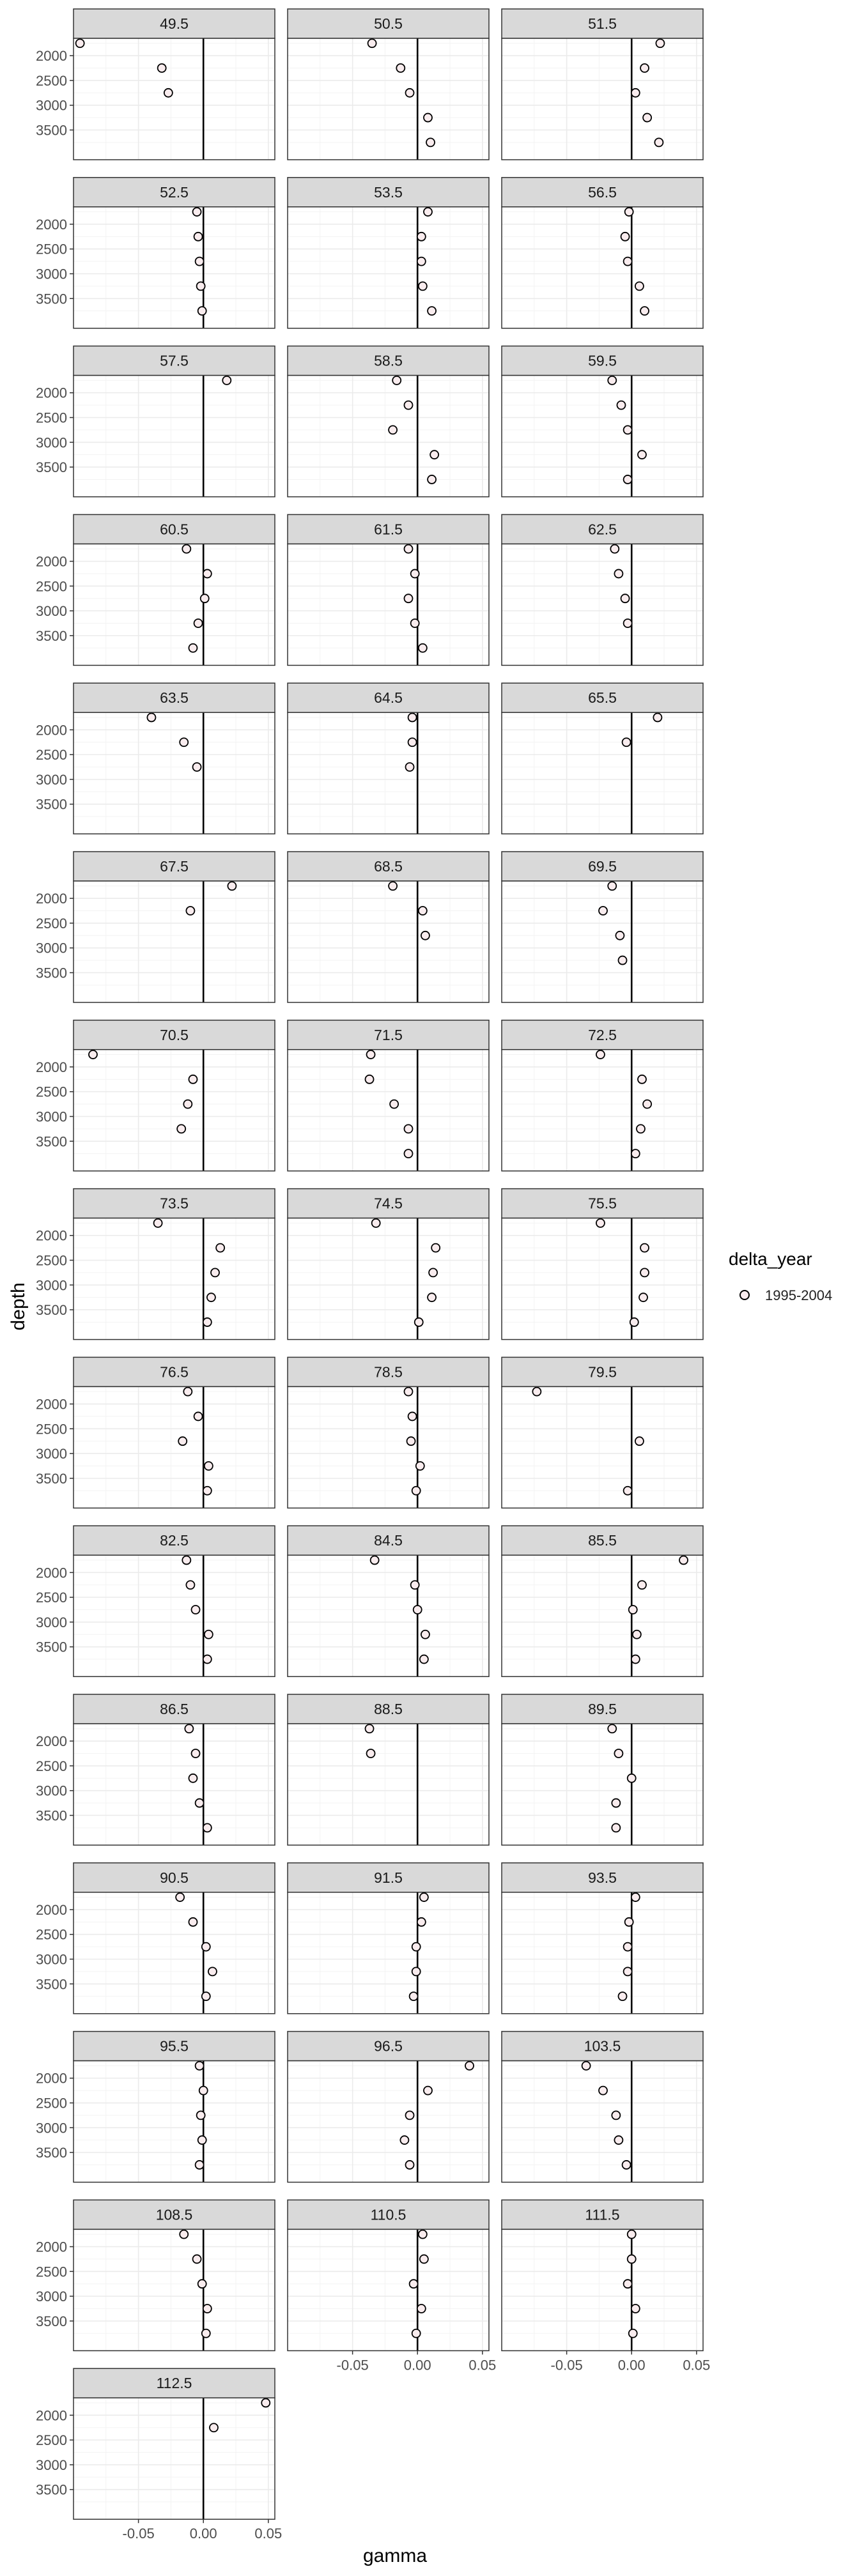 The height and width of the screenshot is (2576, 859). Describe the element at coordinates (204, 2534) in the screenshot. I see `x-tick-label: 0.00` at that location.